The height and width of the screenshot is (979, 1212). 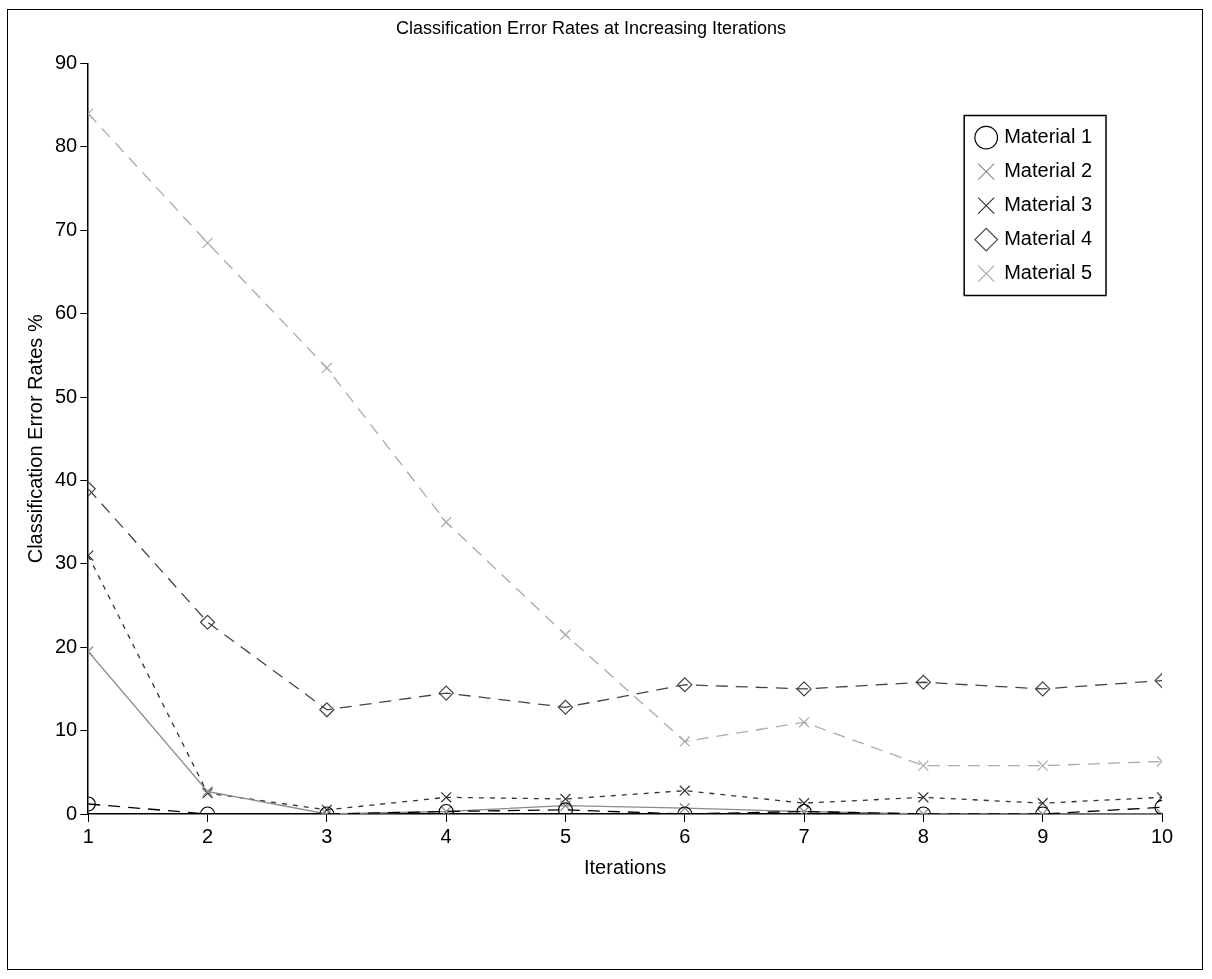 I want to click on y-tick-label: 30, so click(x=66, y=562).